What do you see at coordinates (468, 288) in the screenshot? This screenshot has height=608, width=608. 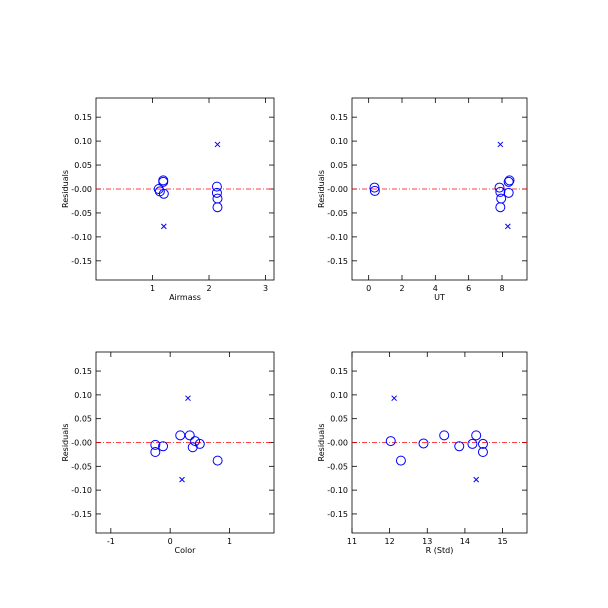 I see `x-tick-label: 6` at bounding box center [468, 288].